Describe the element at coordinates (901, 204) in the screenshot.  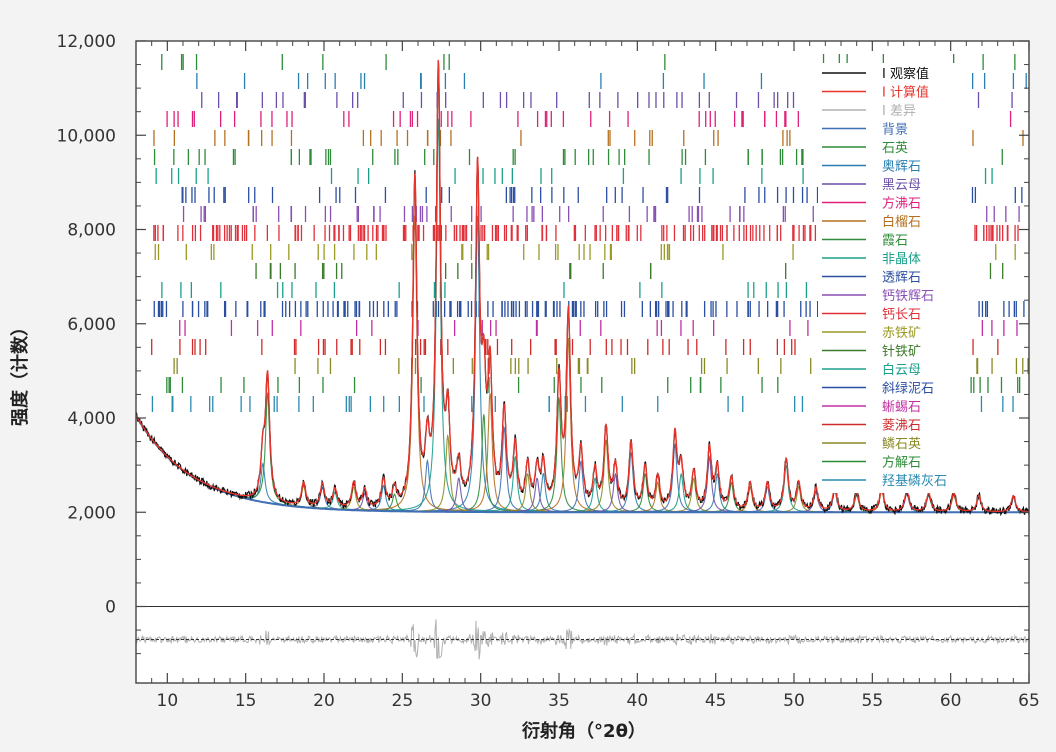
I see `legend-label: 方沸石` at that location.